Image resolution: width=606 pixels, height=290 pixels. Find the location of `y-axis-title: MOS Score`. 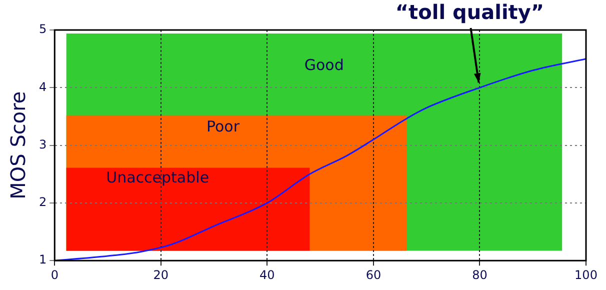

y-axis-title: MOS Score is located at coordinates (18, 145).